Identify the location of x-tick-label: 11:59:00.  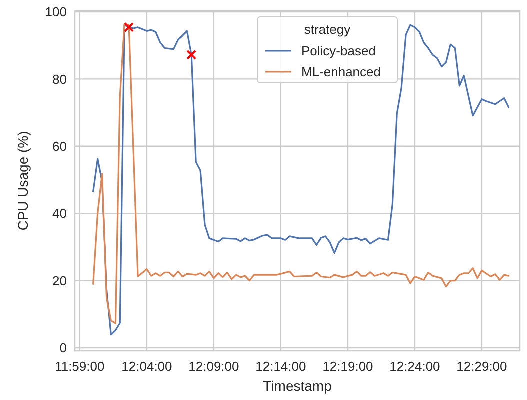
(80, 366).